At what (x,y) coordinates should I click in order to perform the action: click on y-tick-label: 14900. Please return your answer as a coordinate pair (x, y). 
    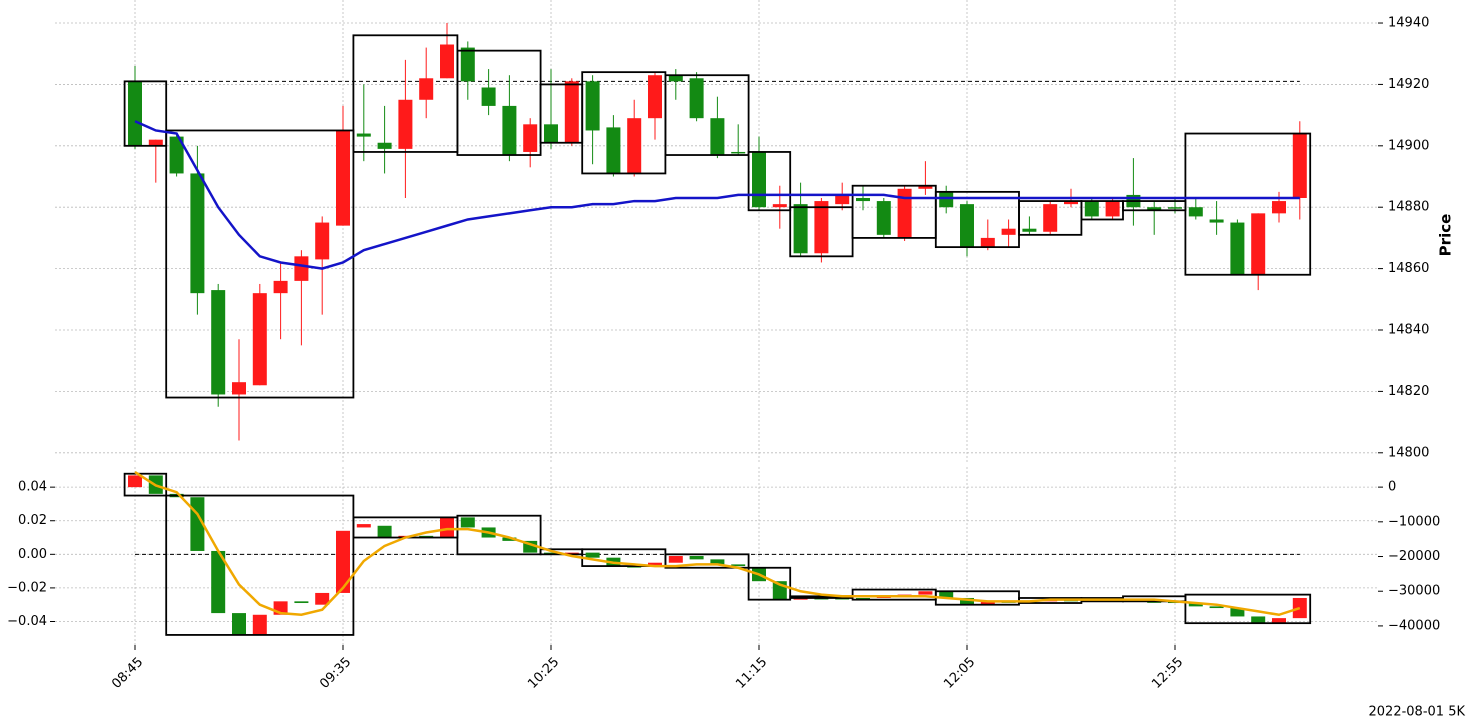
    Looking at the image, I should click on (1408, 145).